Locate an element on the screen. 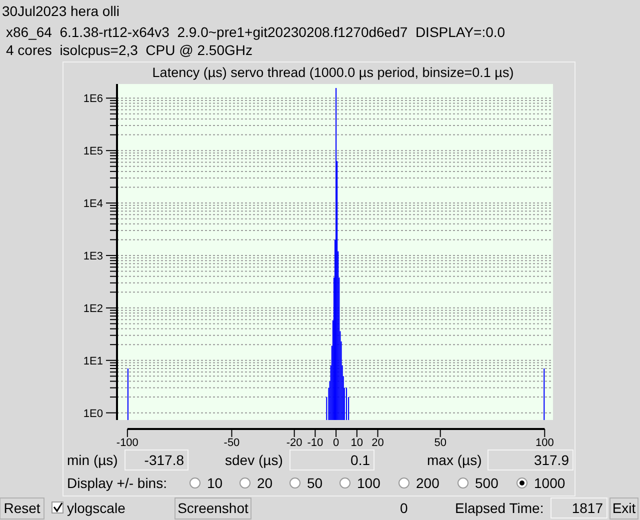 The width and height of the screenshot is (640, 520). text: ylogscale is located at coordinates (96, 508).